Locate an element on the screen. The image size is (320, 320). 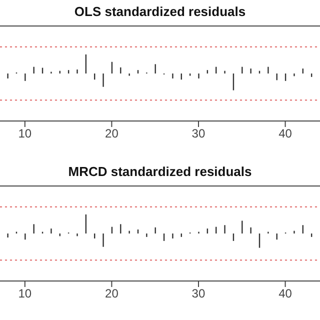
chart-title: MRCD standardized residuals is located at coordinates (160, 172).